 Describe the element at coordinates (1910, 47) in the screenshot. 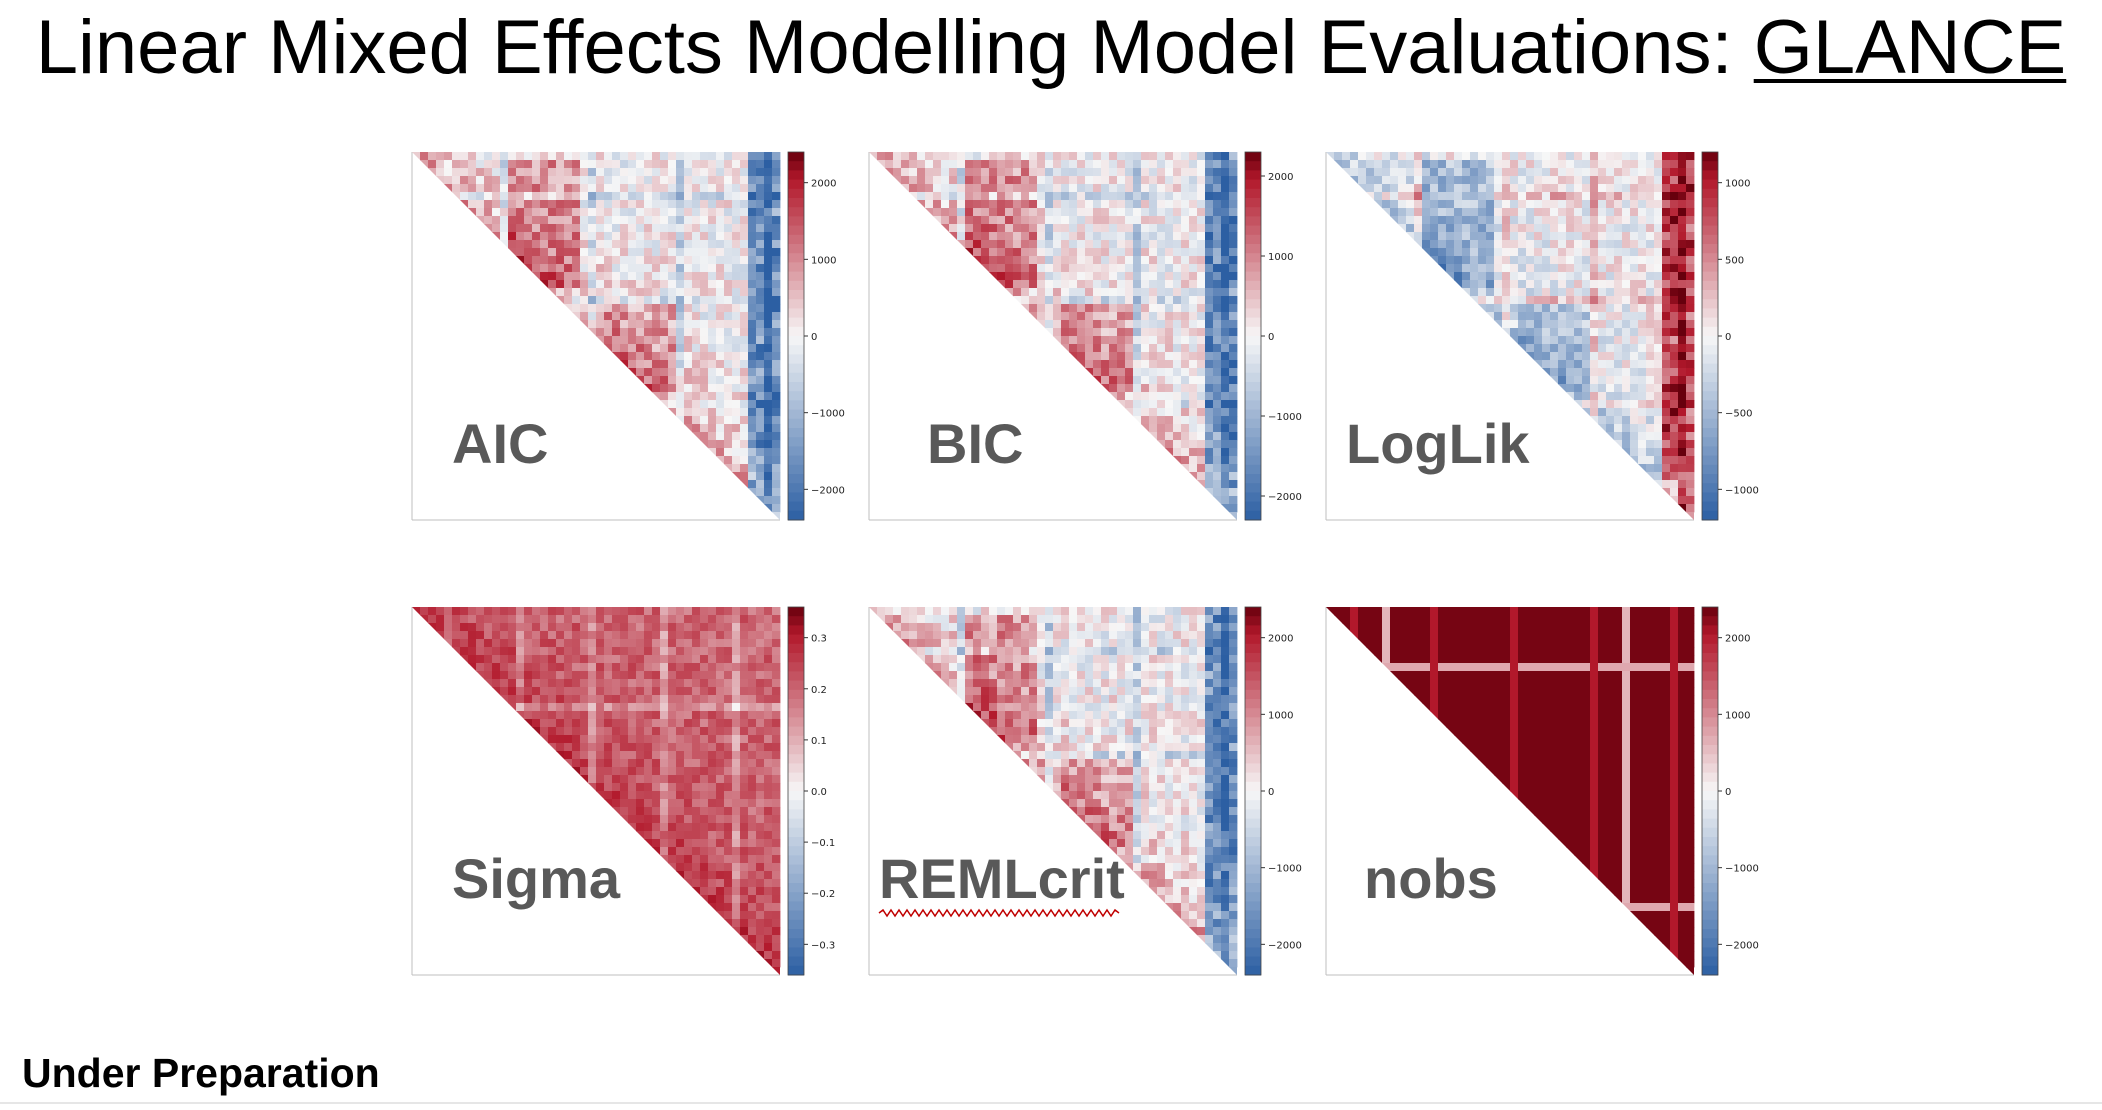

I see `title-link-glance: GLANCE` at that location.